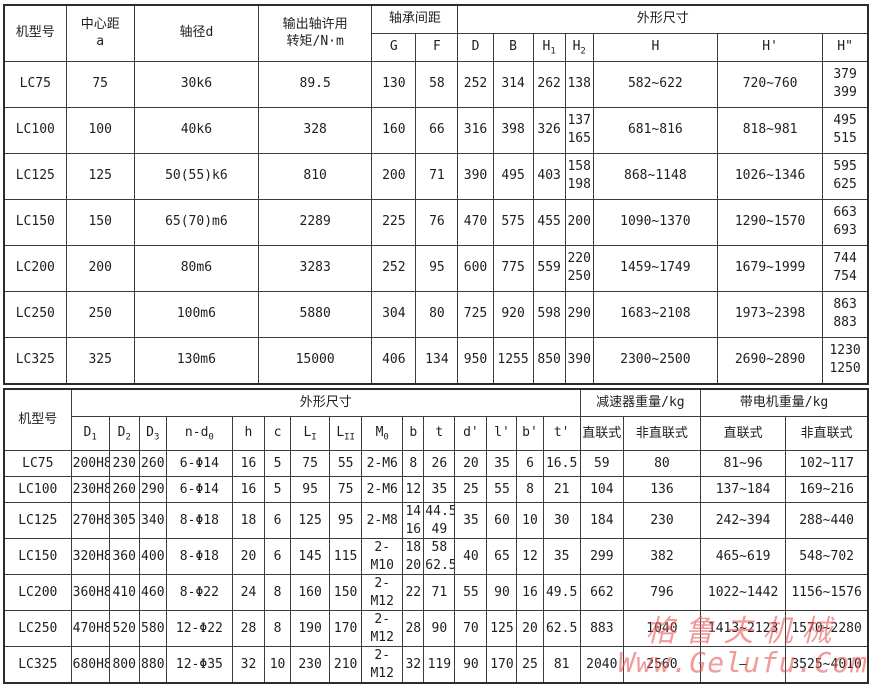  I want to click on value-cell: 2040, so click(601, 665).